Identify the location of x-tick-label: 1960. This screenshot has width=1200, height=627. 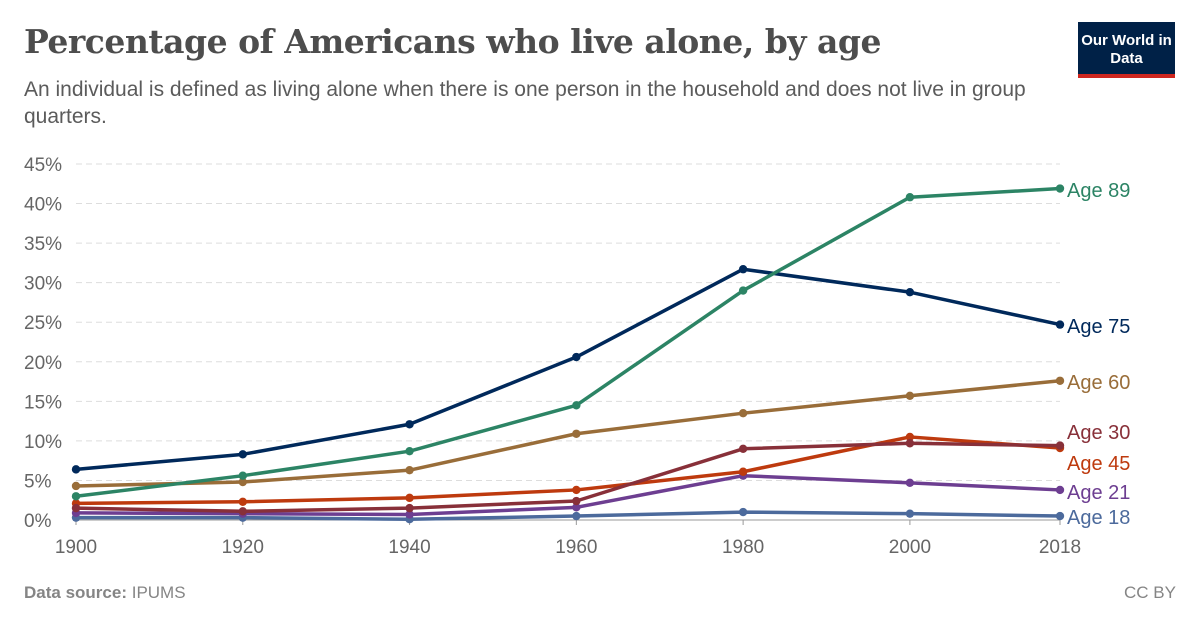
(576, 547).